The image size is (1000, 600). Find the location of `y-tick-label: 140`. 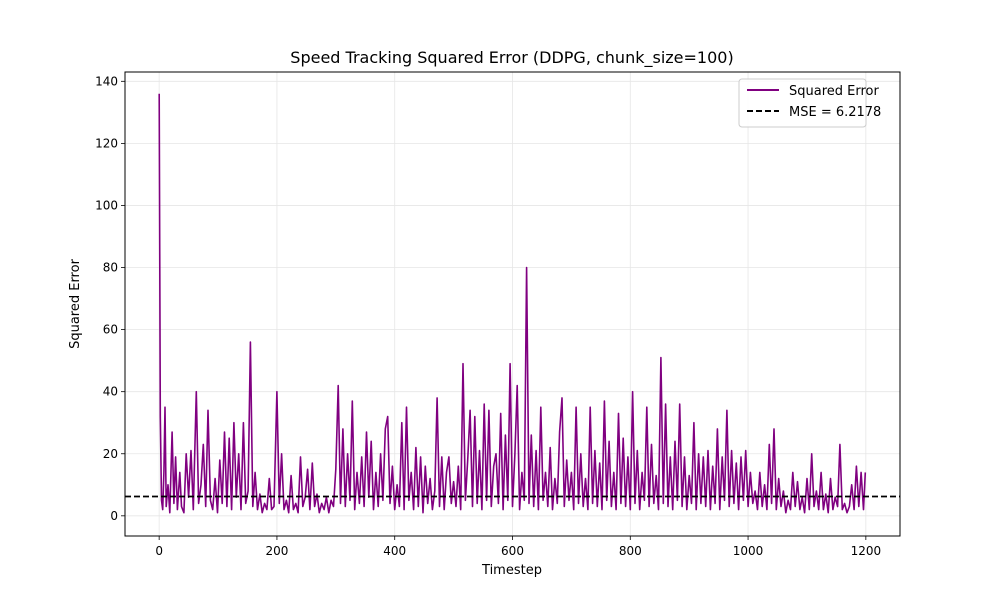

y-tick-label: 140 is located at coordinates (106, 81).